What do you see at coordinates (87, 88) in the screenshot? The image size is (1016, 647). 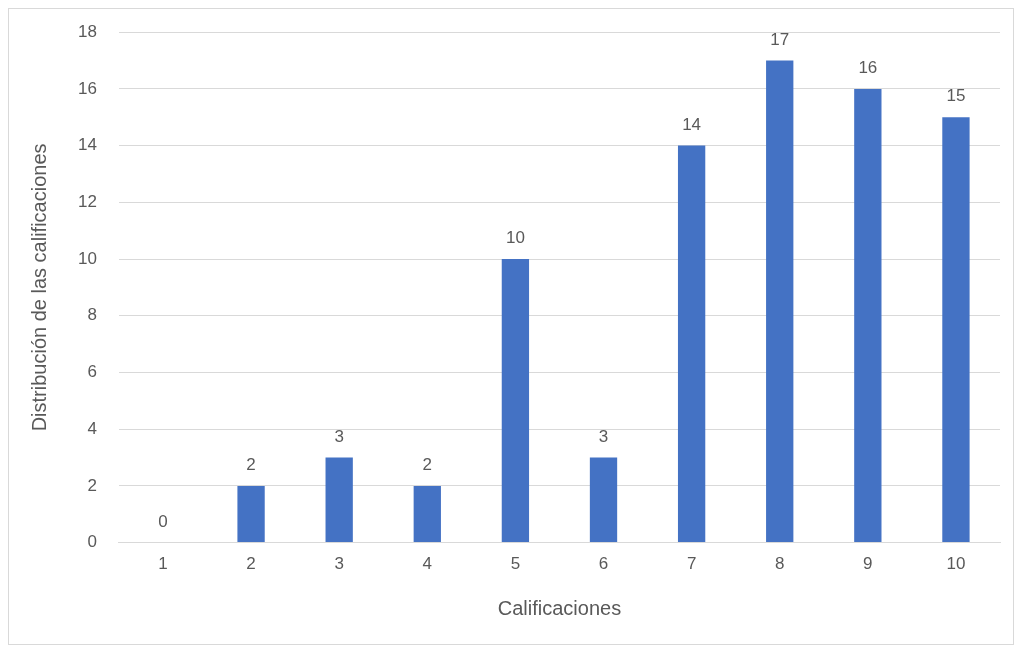 I see `y-tick-label: 16` at bounding box center [87, 88].